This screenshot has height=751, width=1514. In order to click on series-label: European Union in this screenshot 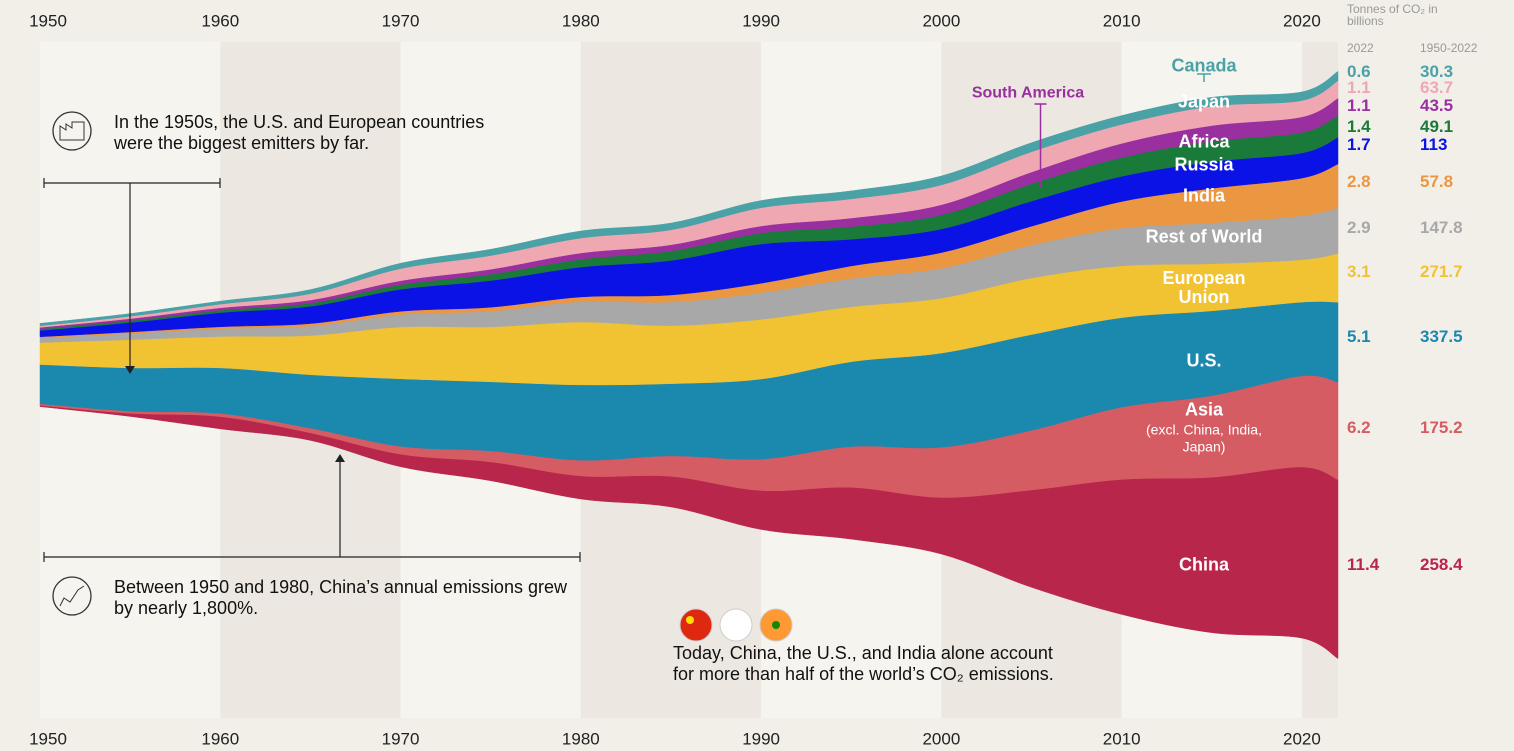, I will do `click(1204, 288)`.